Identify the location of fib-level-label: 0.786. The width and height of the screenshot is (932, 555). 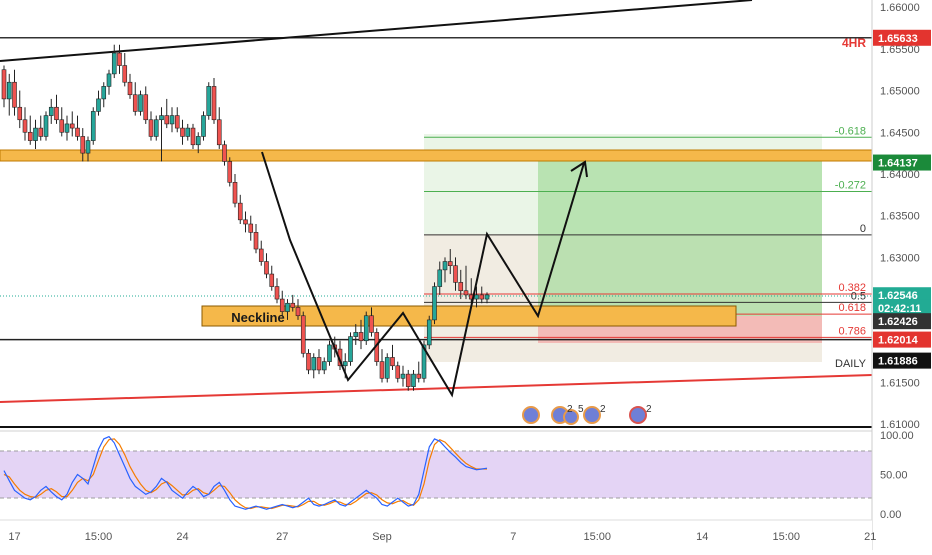
(852, 331).